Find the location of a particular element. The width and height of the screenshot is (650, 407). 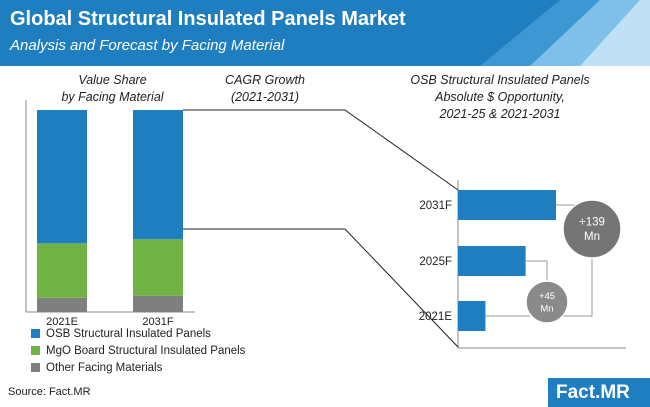

header-decoration is located at coordinates (565, 33).